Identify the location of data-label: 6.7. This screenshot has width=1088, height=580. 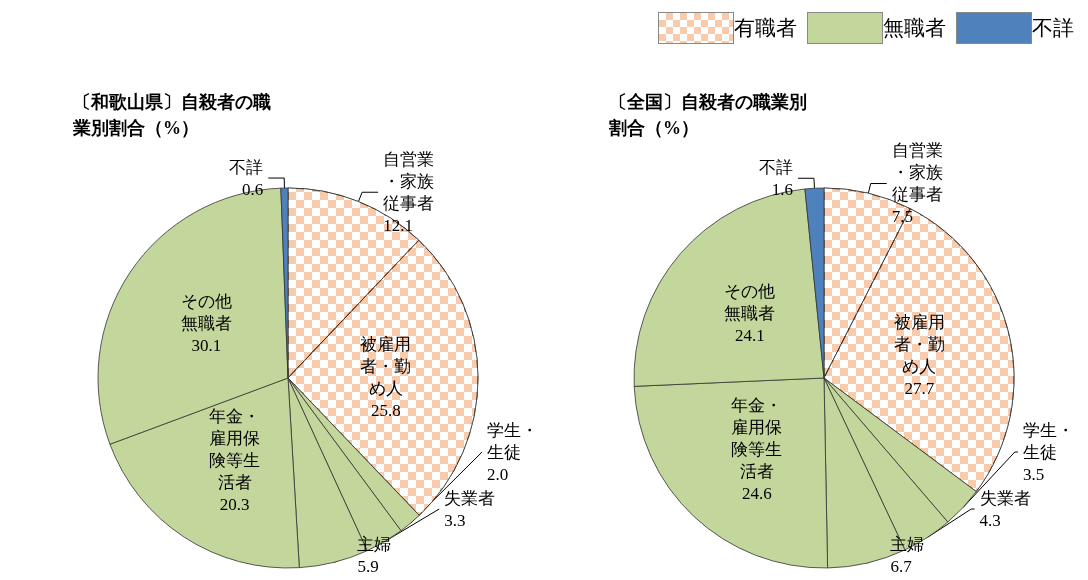
(901, 566).